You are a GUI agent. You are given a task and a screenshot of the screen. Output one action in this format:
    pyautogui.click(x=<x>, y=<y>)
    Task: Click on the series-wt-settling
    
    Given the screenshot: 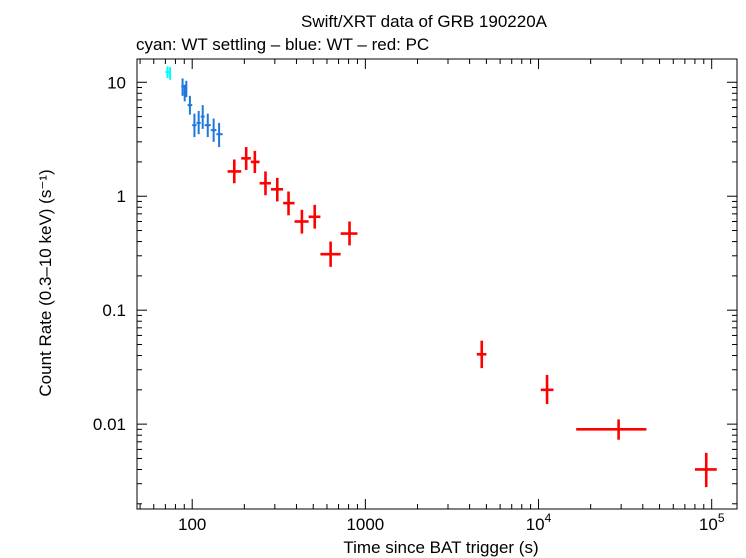 What is the action you would take?
    pyautogui.click(x=168, y=73)
    